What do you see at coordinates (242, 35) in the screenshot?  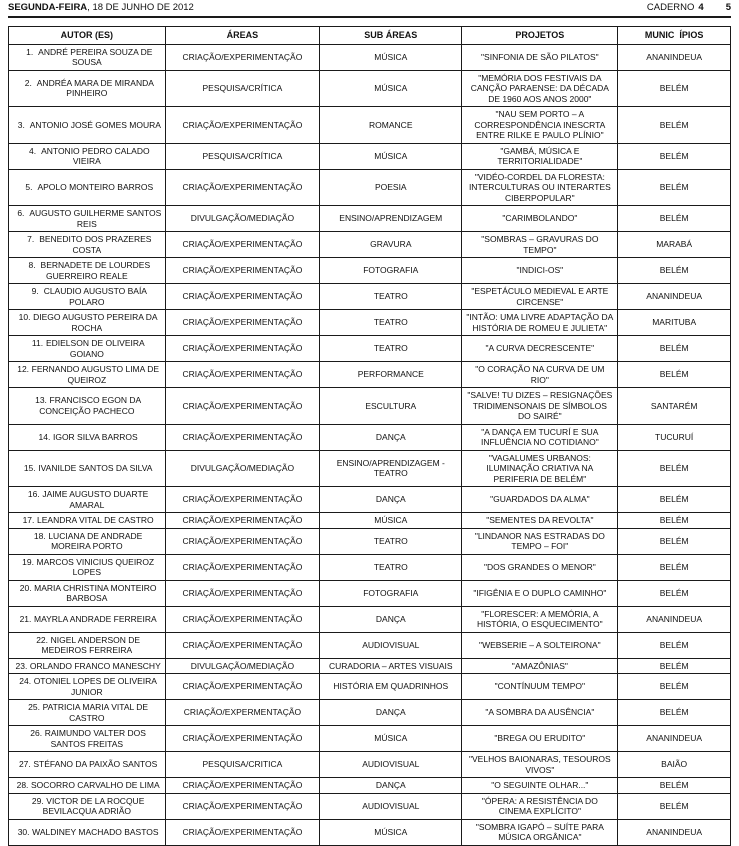 I see `col-header-areas: ÁREAS` at bounding box center [242, 35].